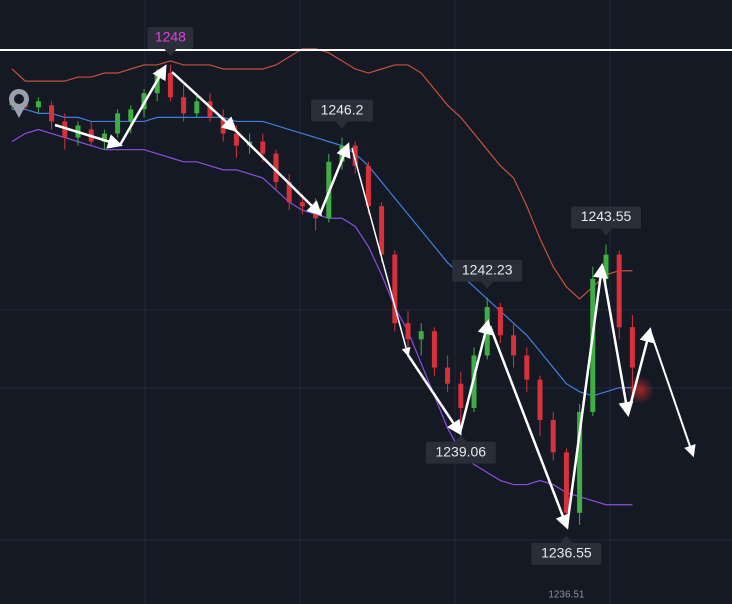 This screenshot has height=604, width=732. I want to click on annotation-label: 1248, so click(170, 37).